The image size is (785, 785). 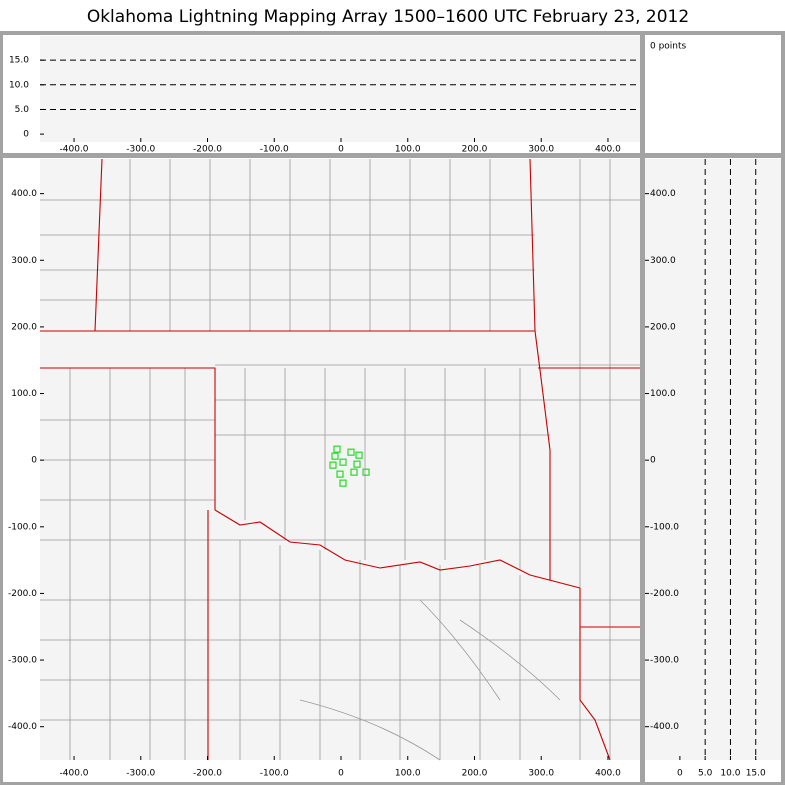 What do you see at coordinates (730, 774) in the screenshot?
I see `x-tick-label: 10.0` at bounding box center [730, 774].